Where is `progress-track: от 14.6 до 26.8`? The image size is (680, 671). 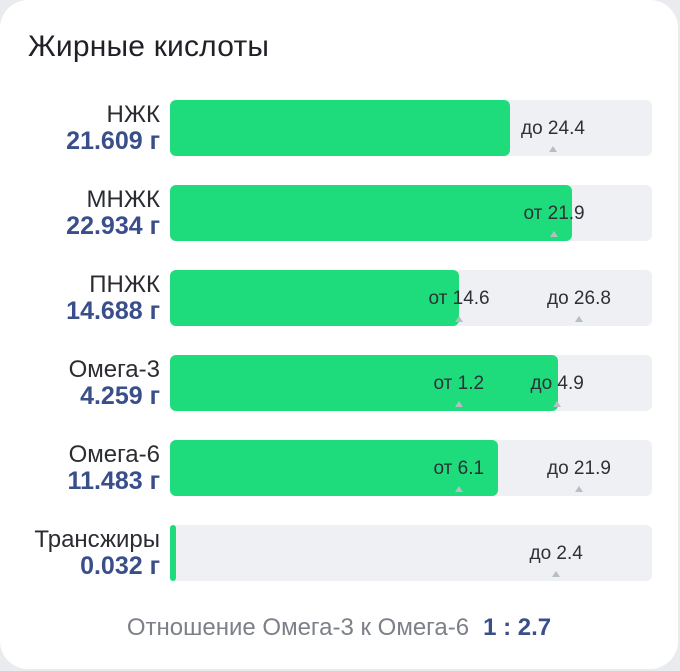
progress-track: от 14.6 до 26.8 is located at coordinates (411, 298).